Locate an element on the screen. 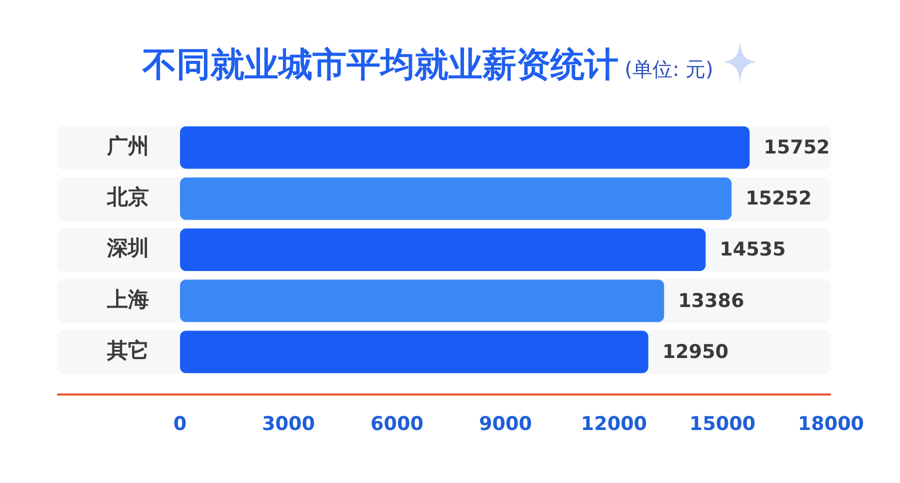 The image size is (900, 483). y-tick-label: 上海 is located at coordinates (127, 299).